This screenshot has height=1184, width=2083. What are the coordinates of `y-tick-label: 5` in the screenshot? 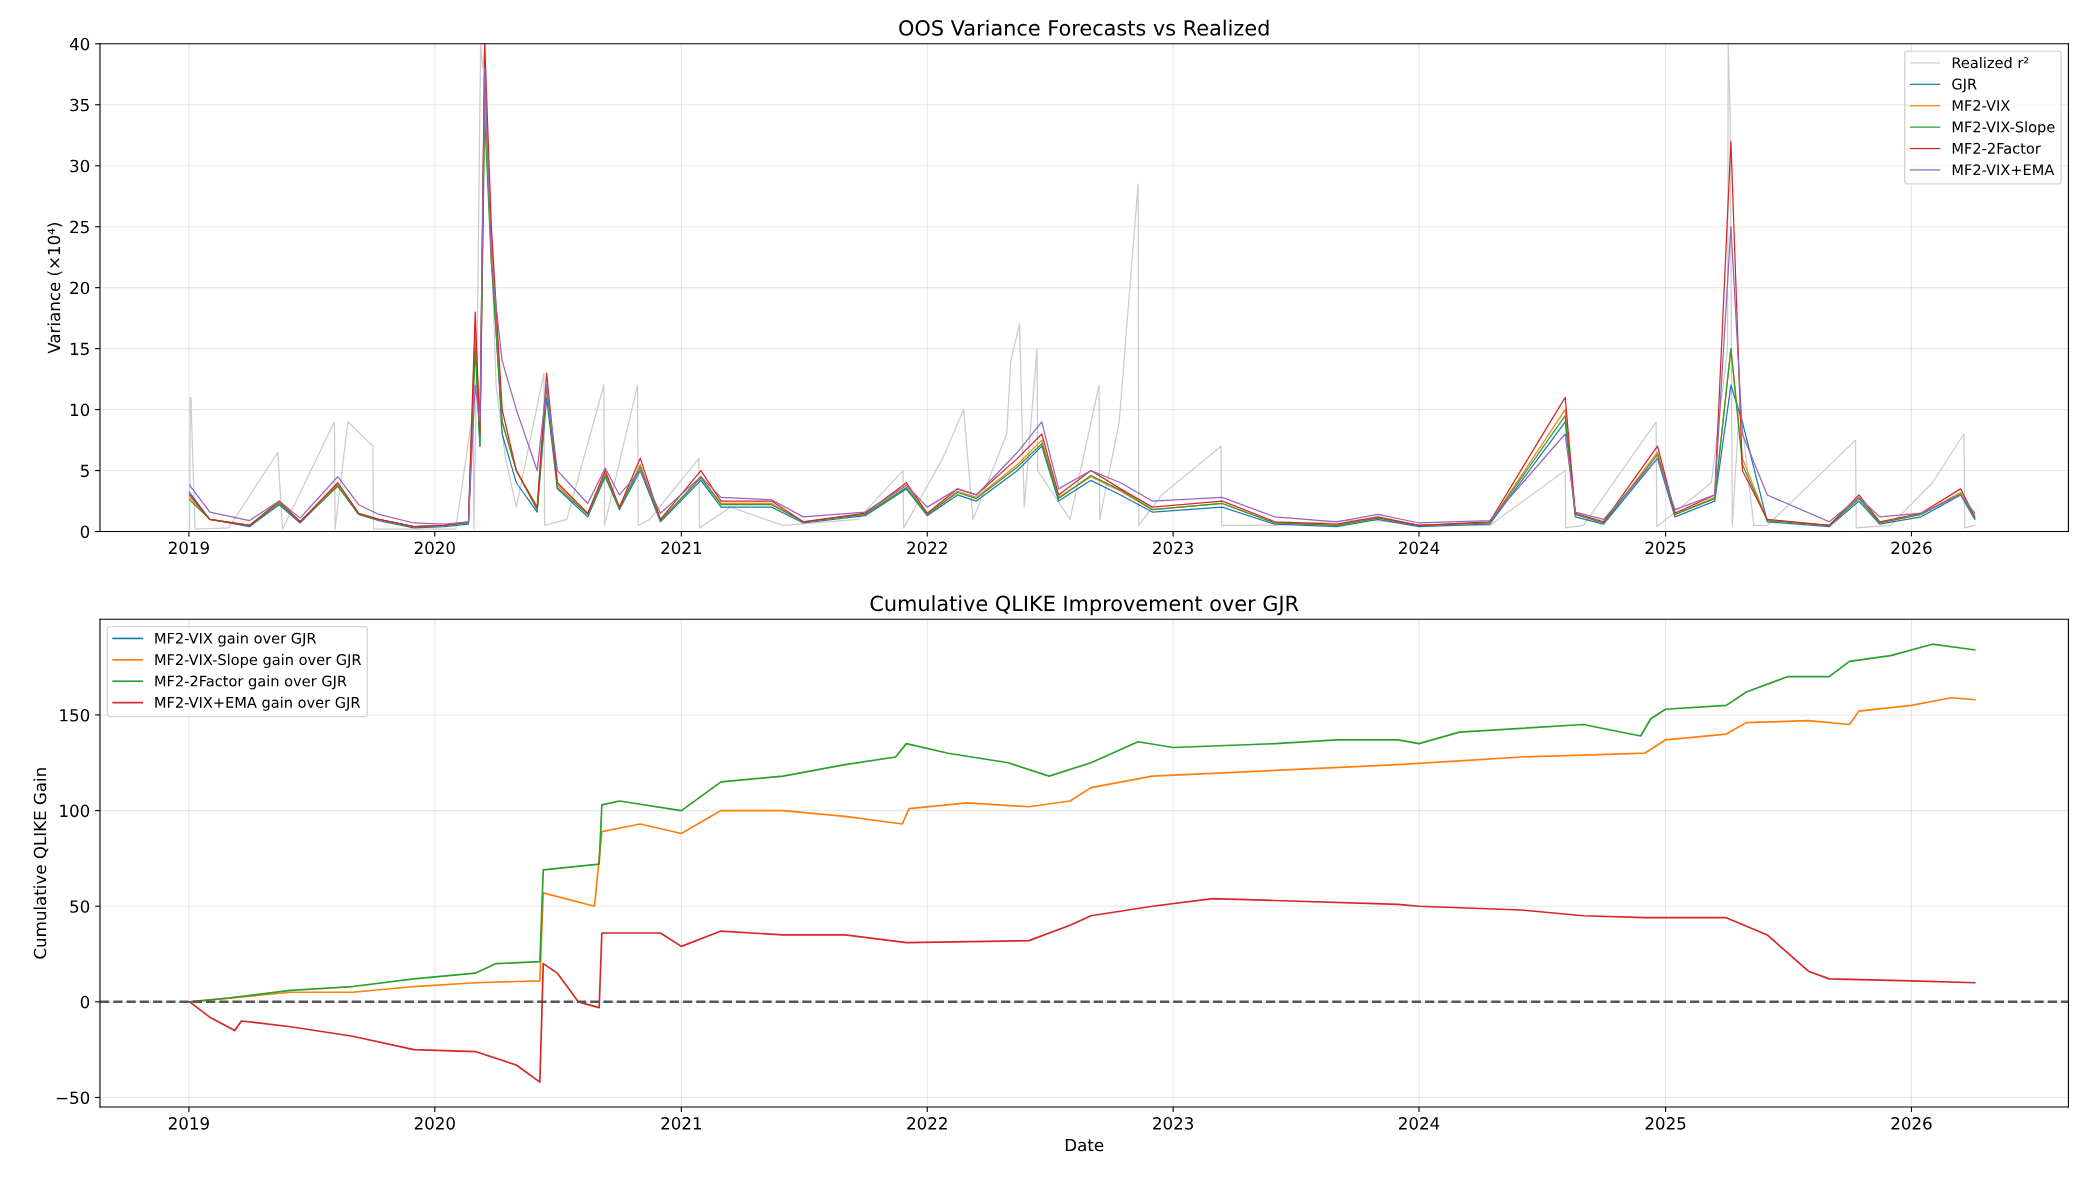 It's located at (84, 471).